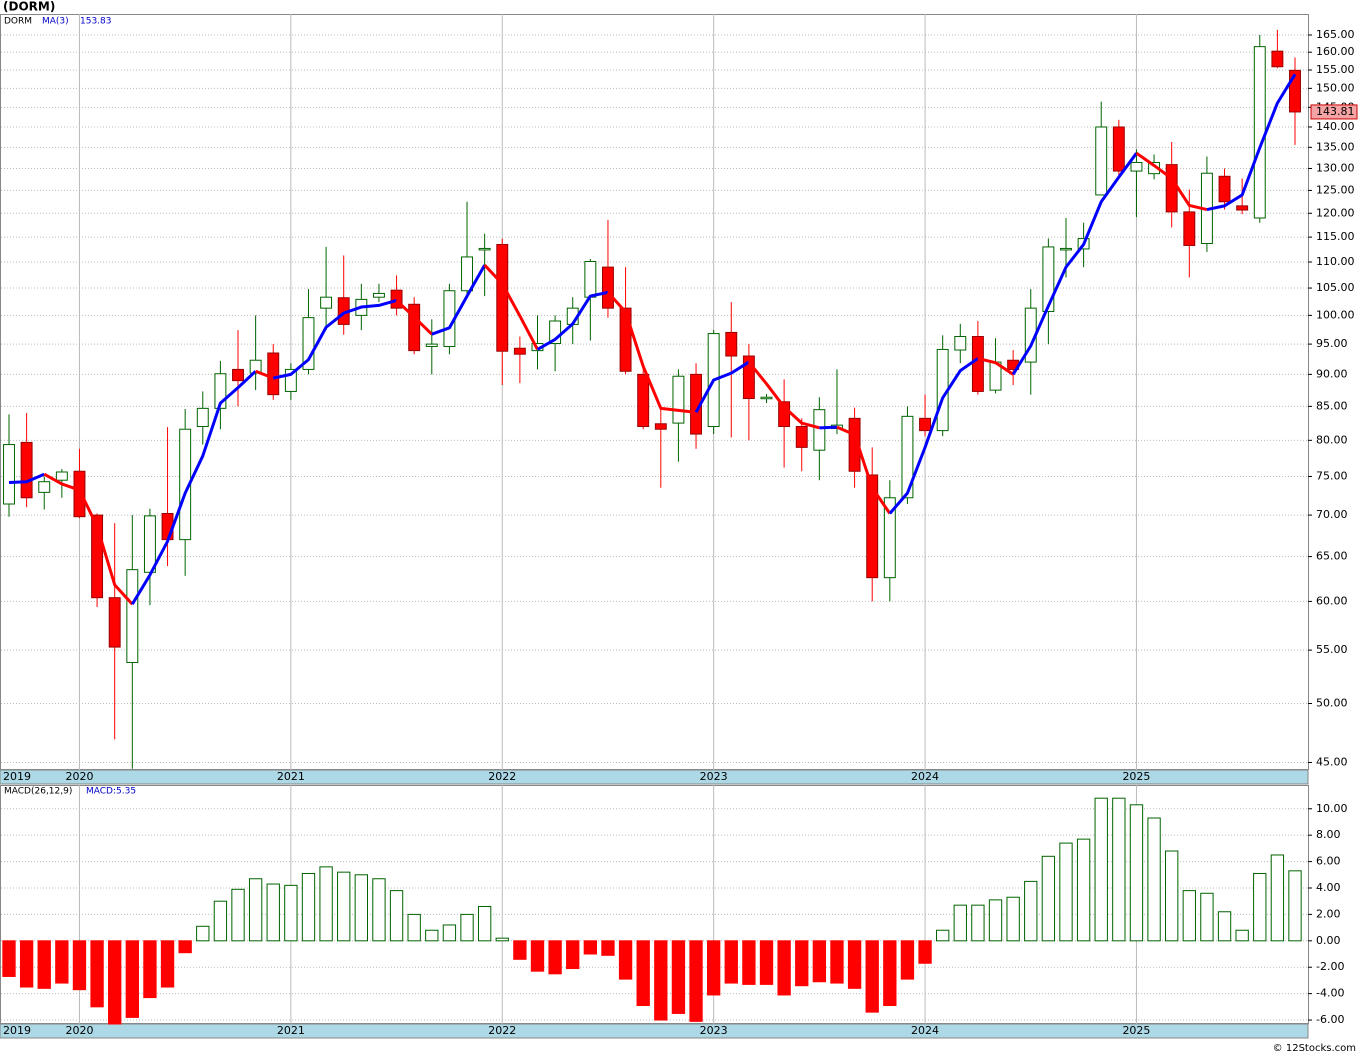  I want to click on y-tick-label: 80.00, so click(1332, 439).